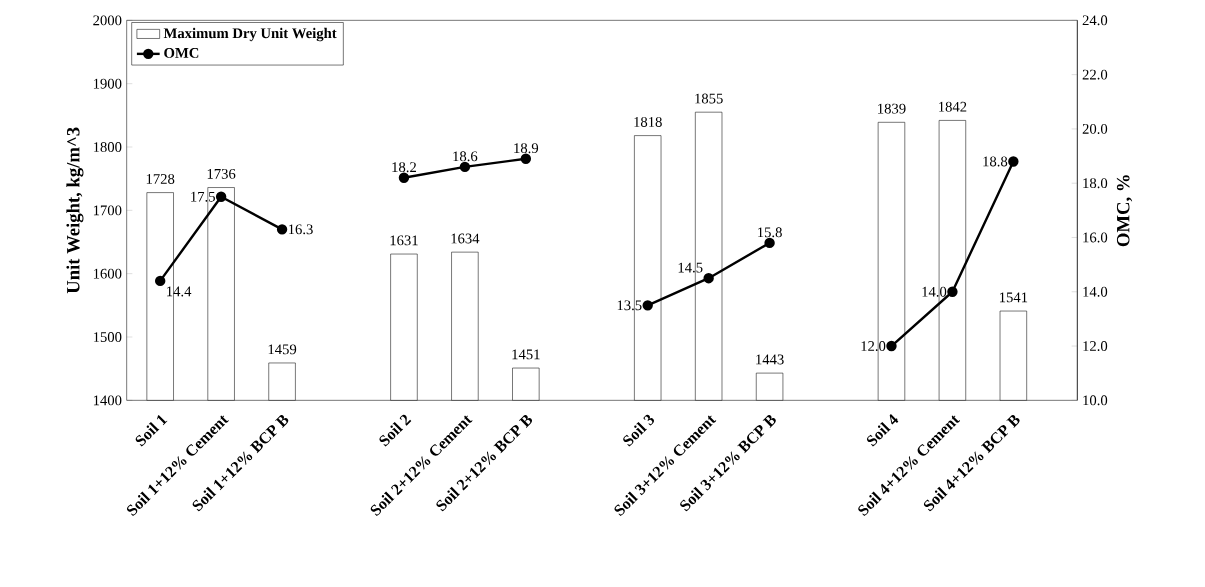 The width and height of the screenshot is (1205, 587). What do you see at coordinates (892, 108) in the screenshot?
I see `data-label: 1839` at bounding box center [892, 108].